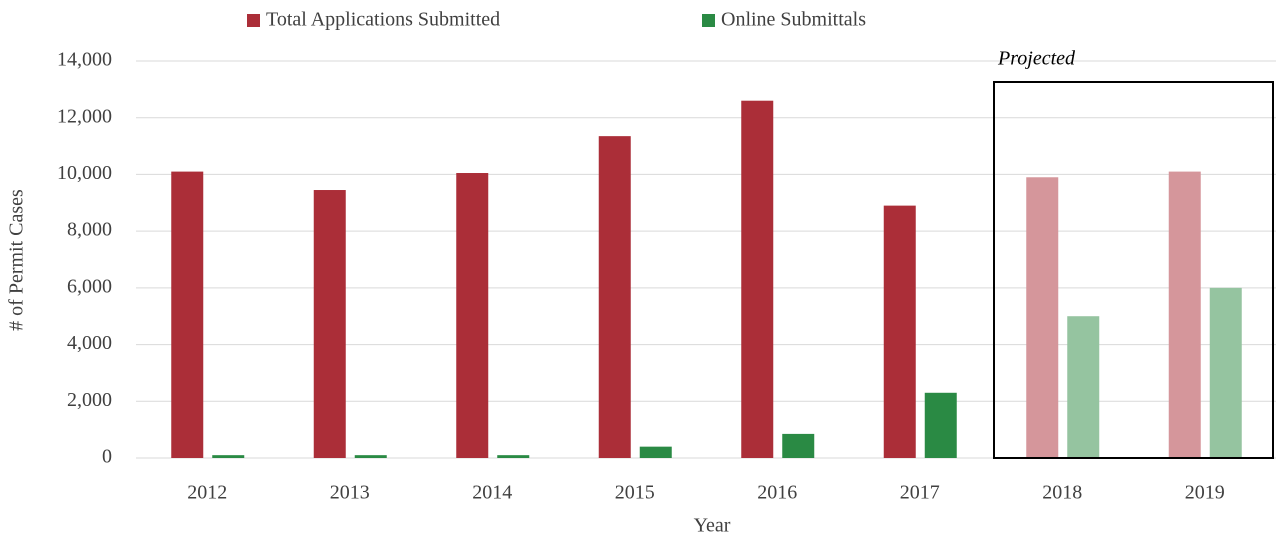 This screenshot has width=1277, height=538. I want to click on y-axis-title: # of Permit Cases, so click(17, 260).